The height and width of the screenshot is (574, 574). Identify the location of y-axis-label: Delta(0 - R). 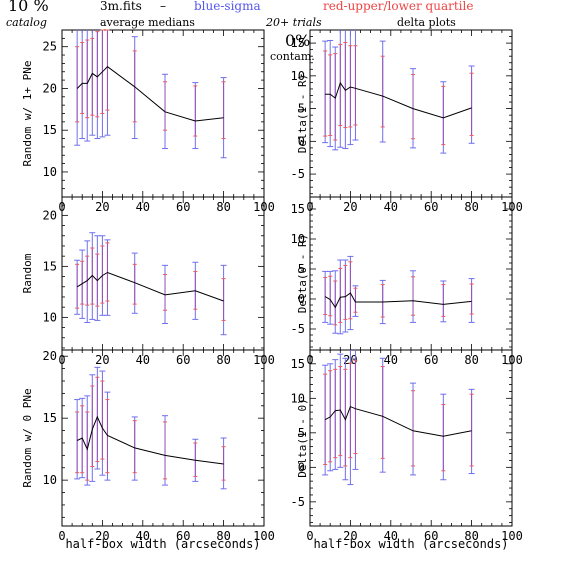
(302, 273).